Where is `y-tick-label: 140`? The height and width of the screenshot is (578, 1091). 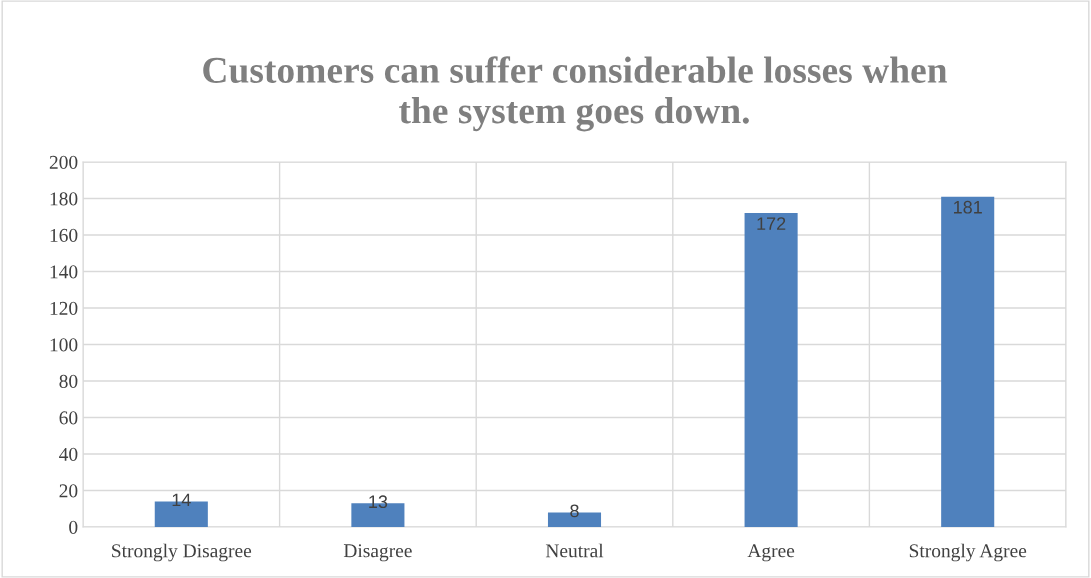 y-tick-label: 140 is located at coordinates (64, 272).